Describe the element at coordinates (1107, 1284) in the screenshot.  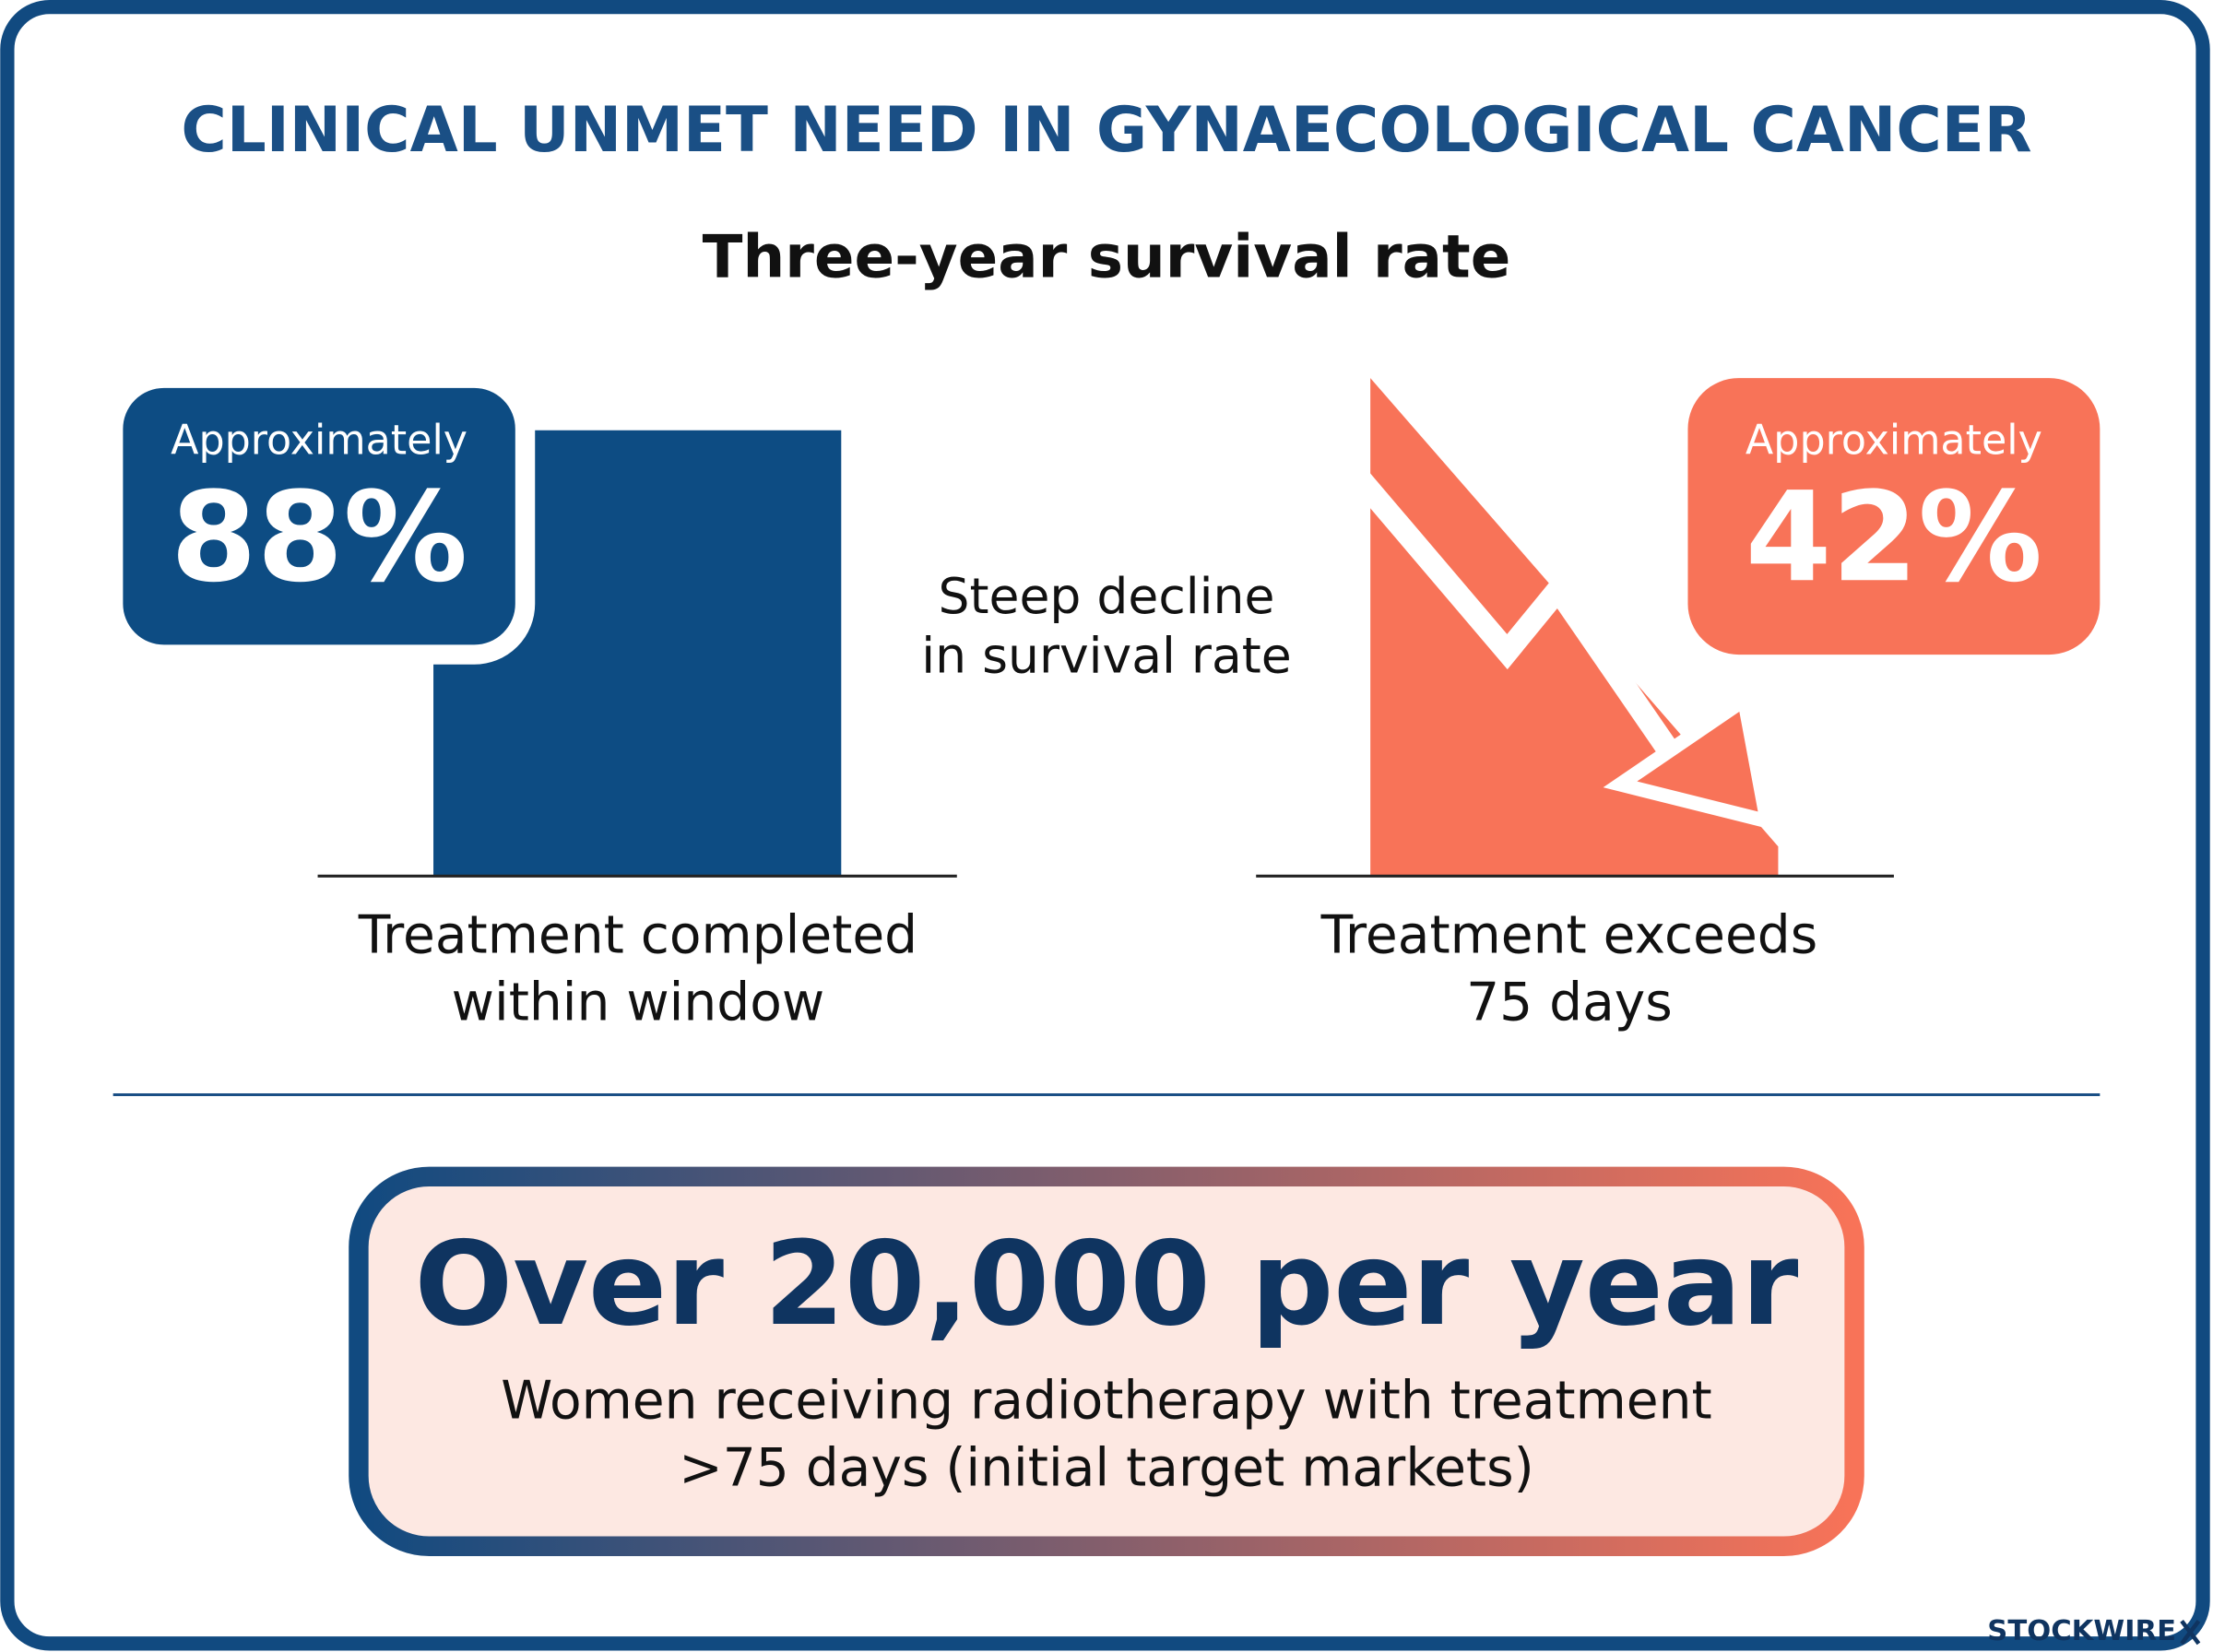
I see `callout-headline: Over 20,000 per year` at that location.